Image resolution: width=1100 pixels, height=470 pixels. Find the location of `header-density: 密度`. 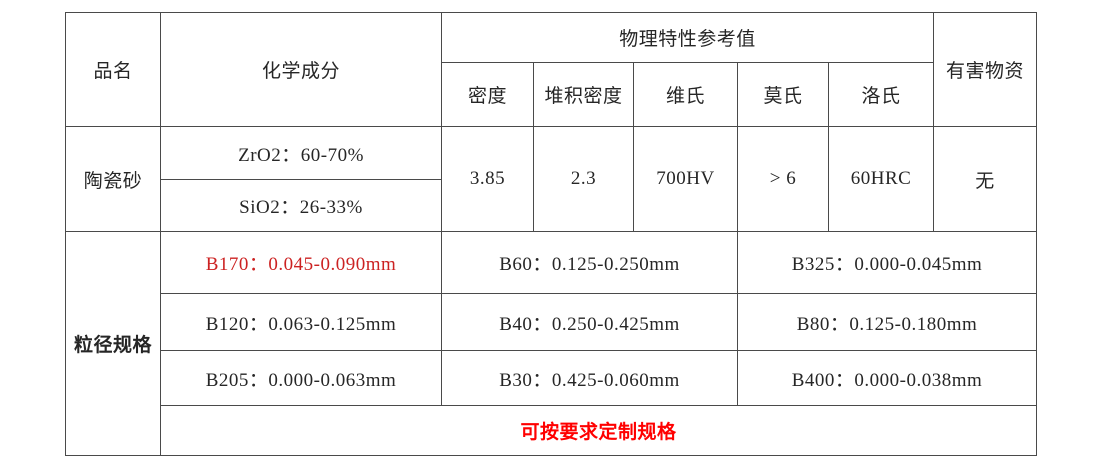

header-density: 密度 is located at coordinates (487, 94).